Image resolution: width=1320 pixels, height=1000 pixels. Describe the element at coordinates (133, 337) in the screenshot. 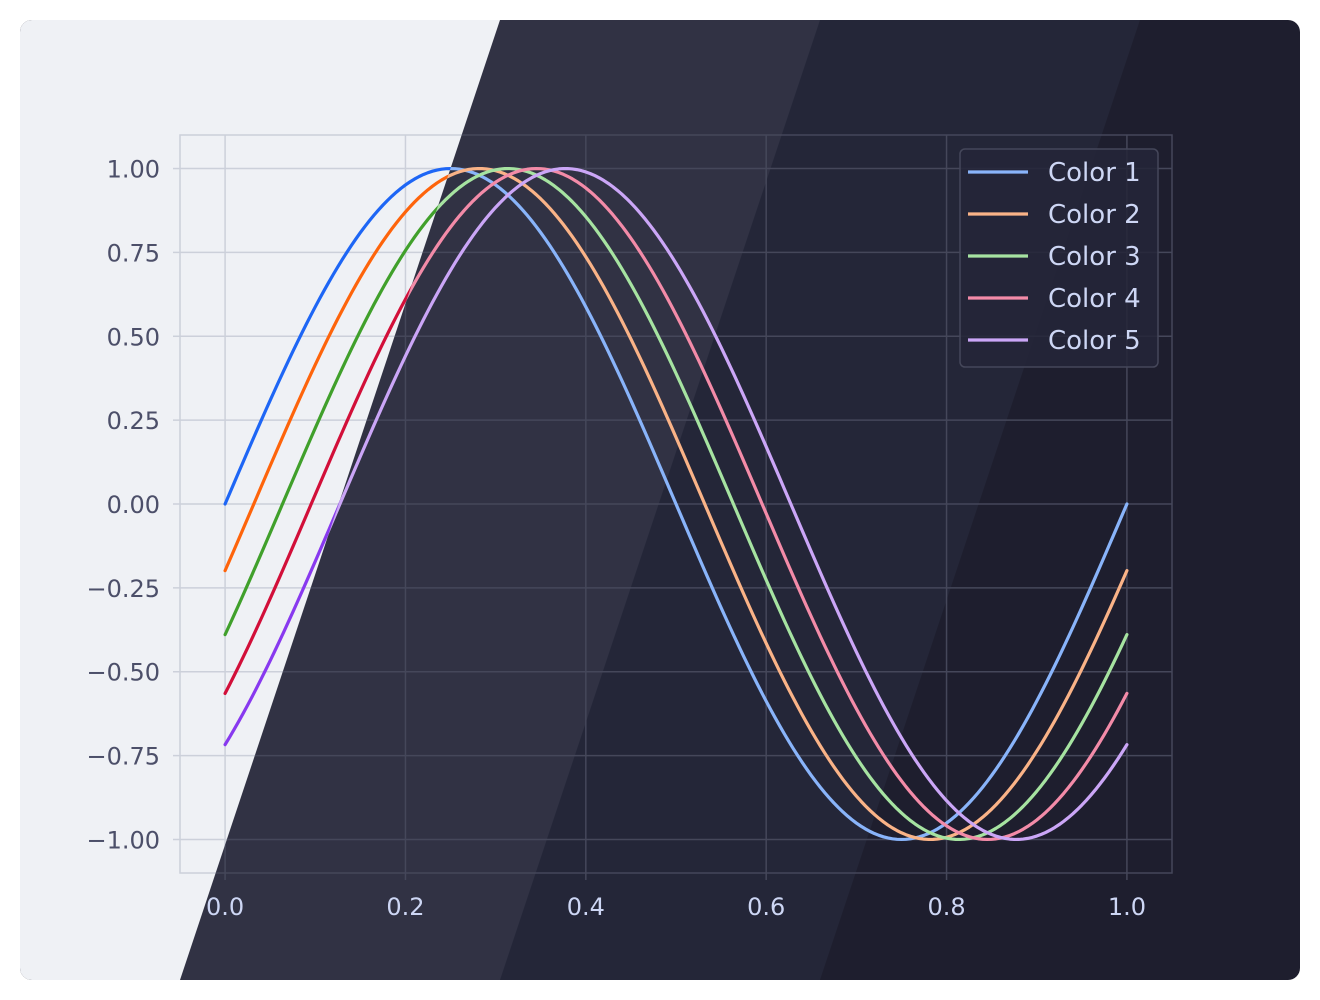

I see `y-tick-label: 0.50` at that location.